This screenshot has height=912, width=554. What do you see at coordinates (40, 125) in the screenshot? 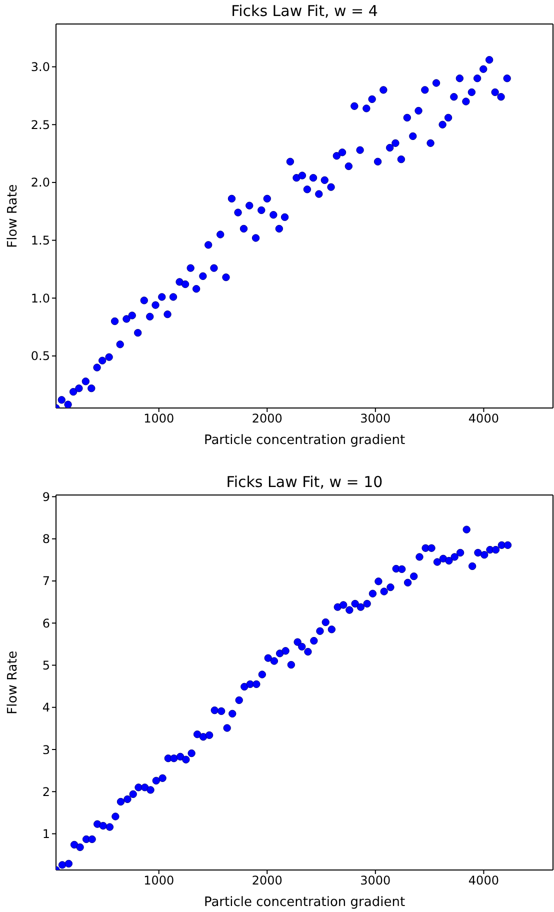
I see `y-tick-label: 2.5` at bounding box center [40, 125].